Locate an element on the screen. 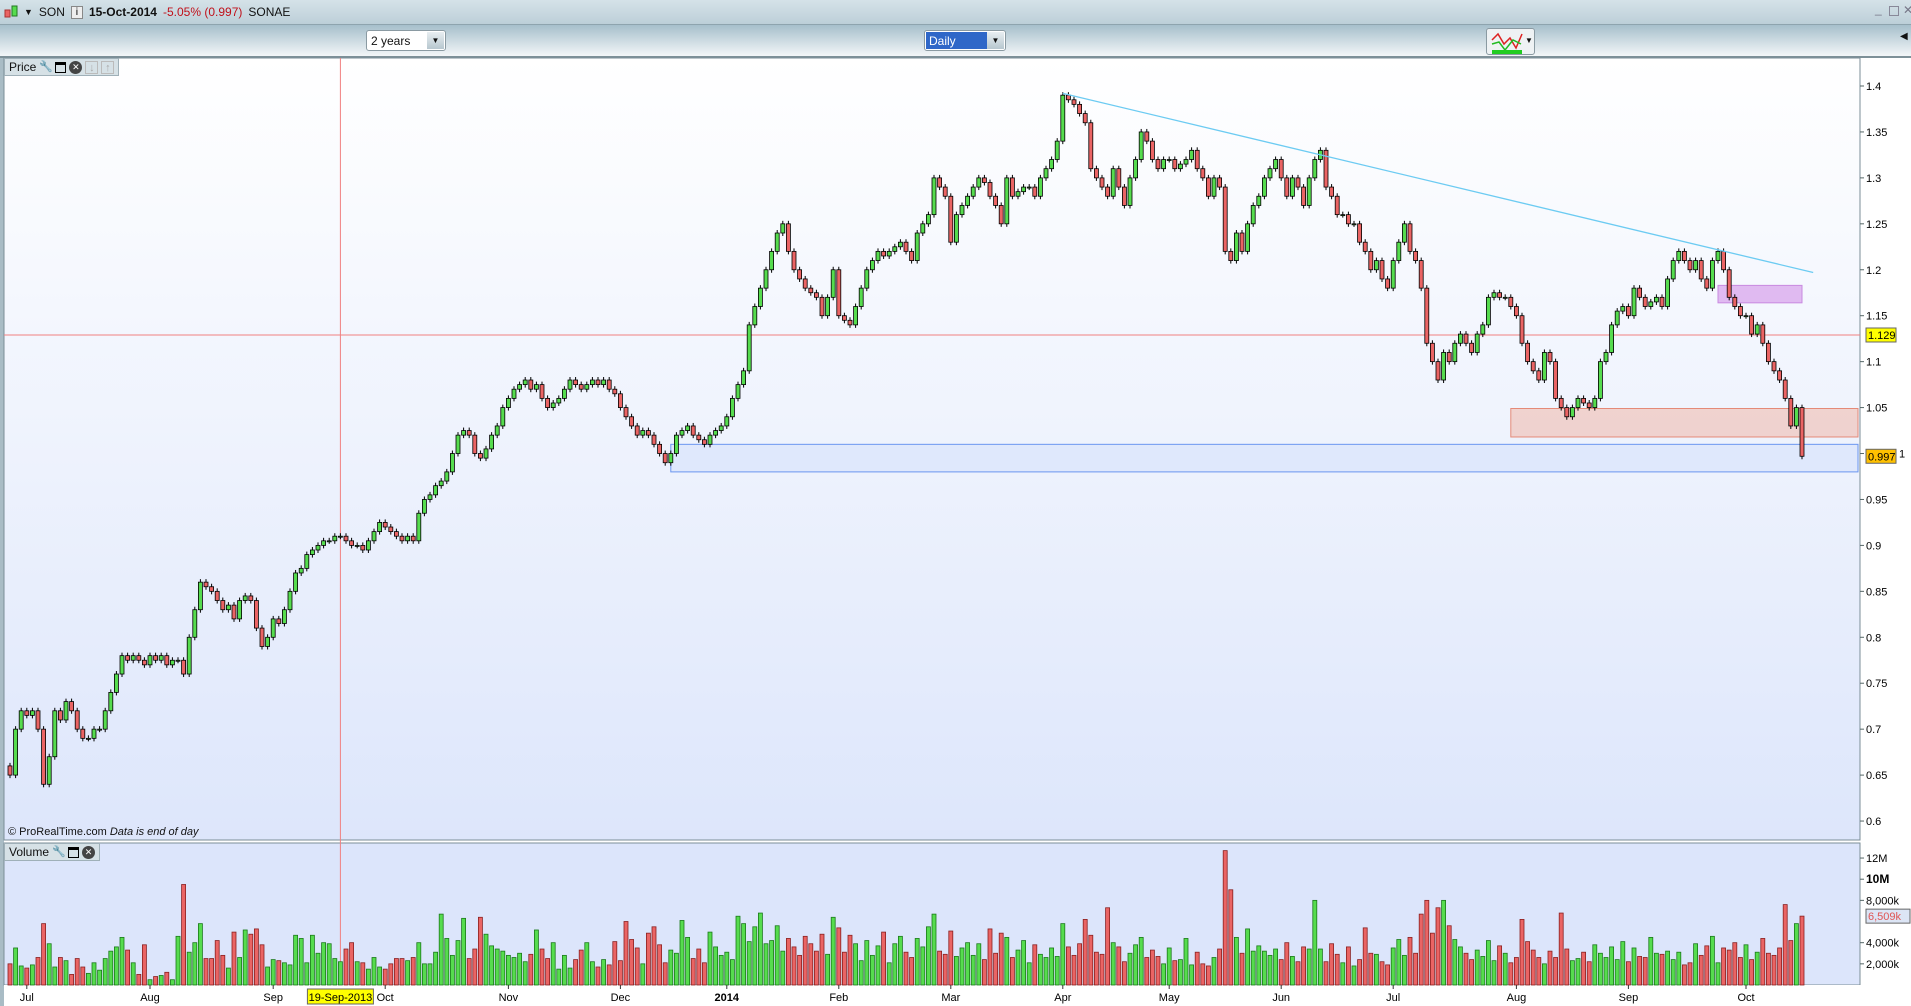 The image size is (1911, 1006). scroll-left-icon: ◀ is located at coordinates (1904, 36).